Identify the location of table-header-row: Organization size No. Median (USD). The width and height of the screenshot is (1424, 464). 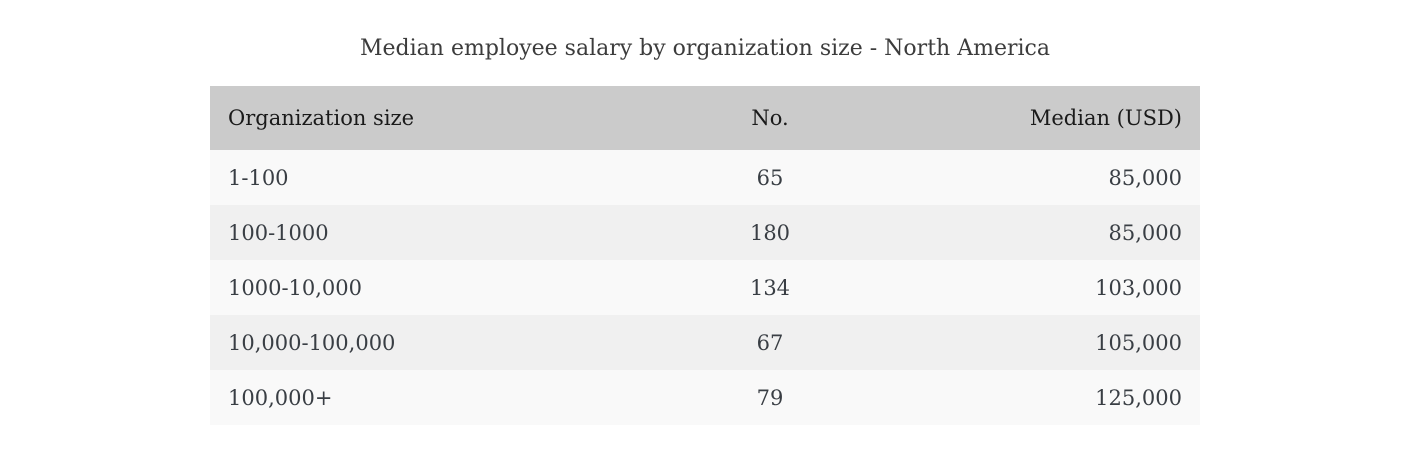
(705, 118).